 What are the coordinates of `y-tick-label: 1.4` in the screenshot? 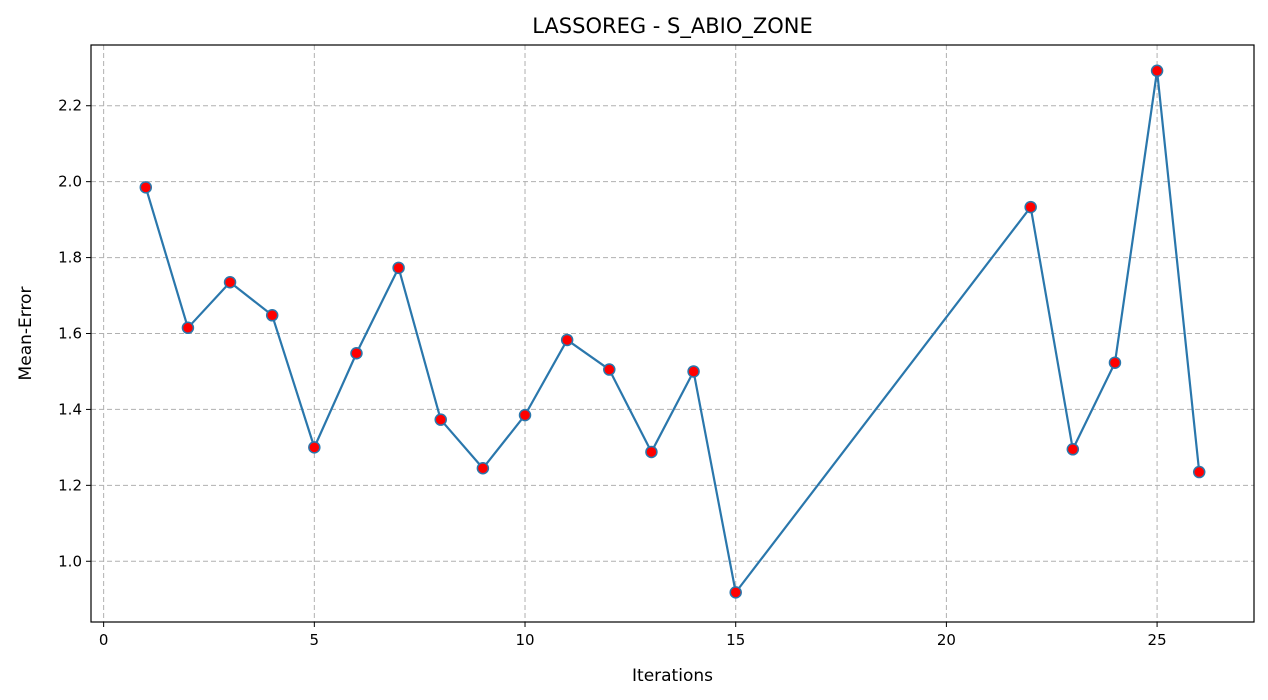 It's located at (70, 409).